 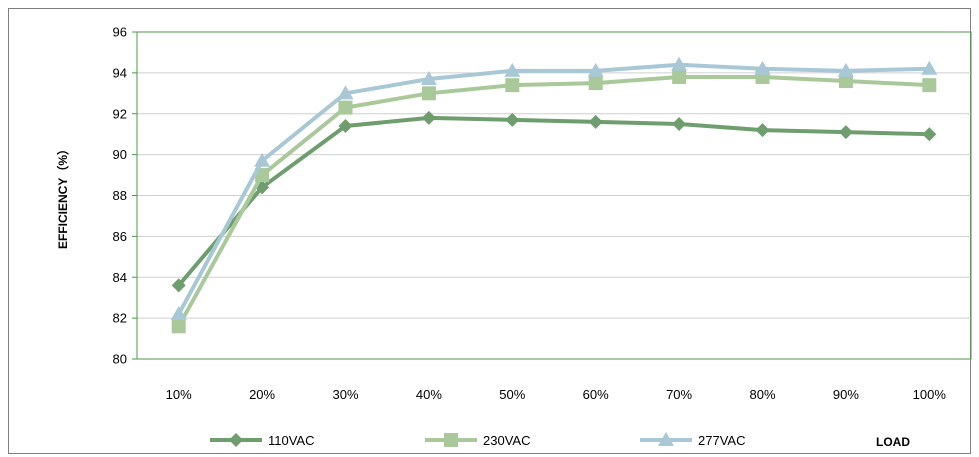 I want to click on data-point-110VAC-60%, so click(x=595, y=121).